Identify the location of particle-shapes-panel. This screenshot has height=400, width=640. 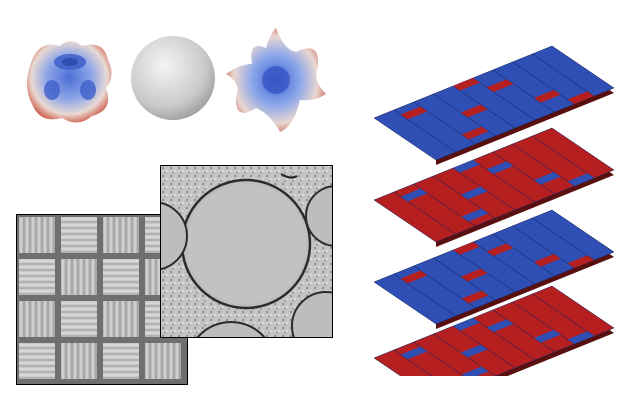
(176, 80).